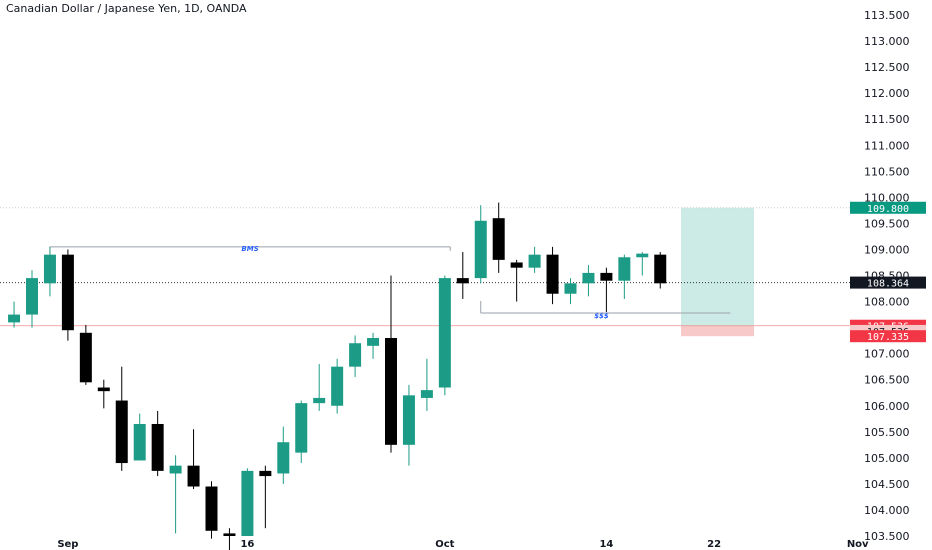 This screenshot has width=932, height=550. Describe the element at coordinates (887, 380) in the screenshot. I see `y-tick-label: 106.500` at that location.